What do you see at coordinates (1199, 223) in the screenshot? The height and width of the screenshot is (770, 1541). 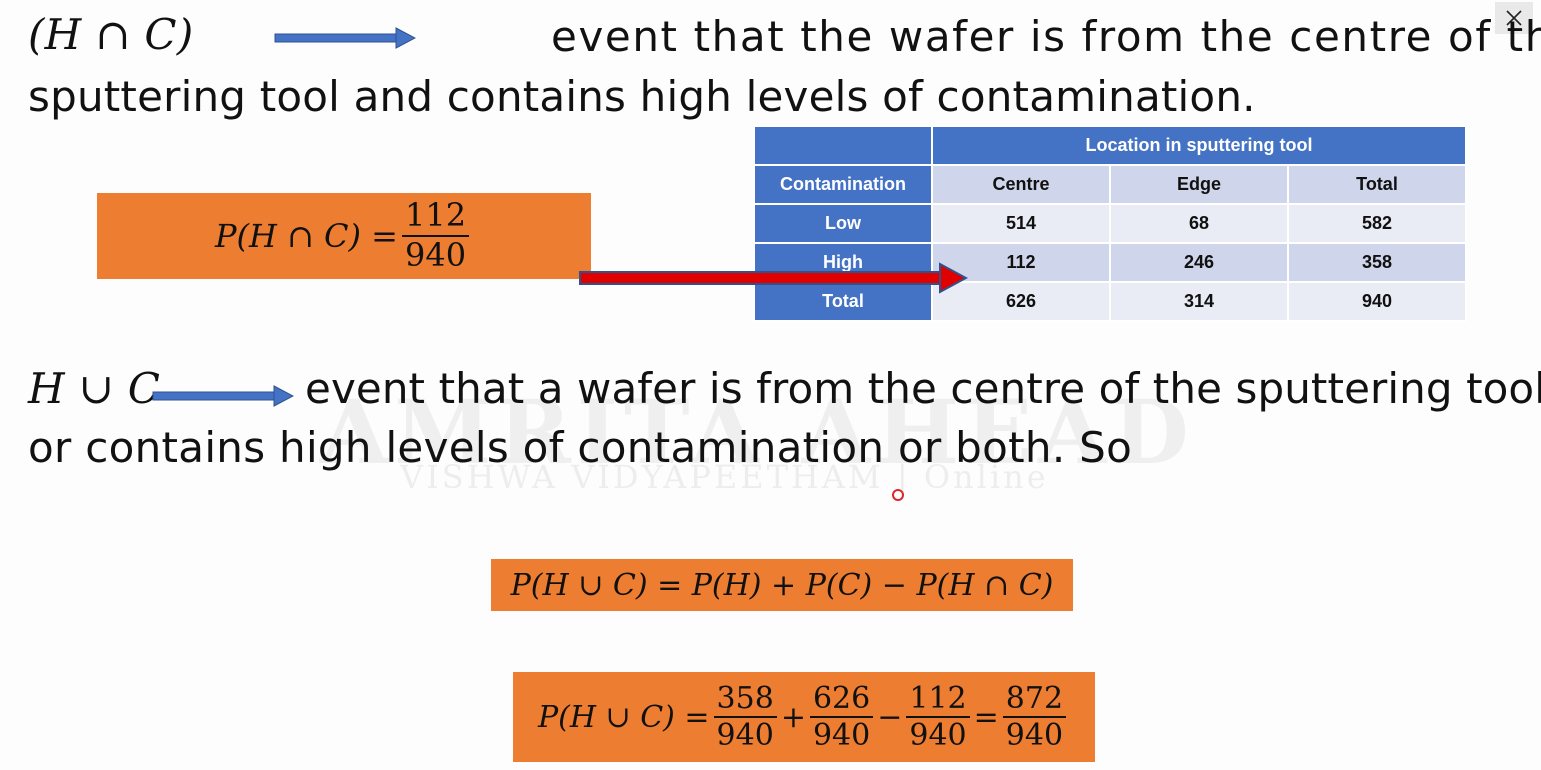 I see `table-cell: 68` at bounding box center [1199, 223].